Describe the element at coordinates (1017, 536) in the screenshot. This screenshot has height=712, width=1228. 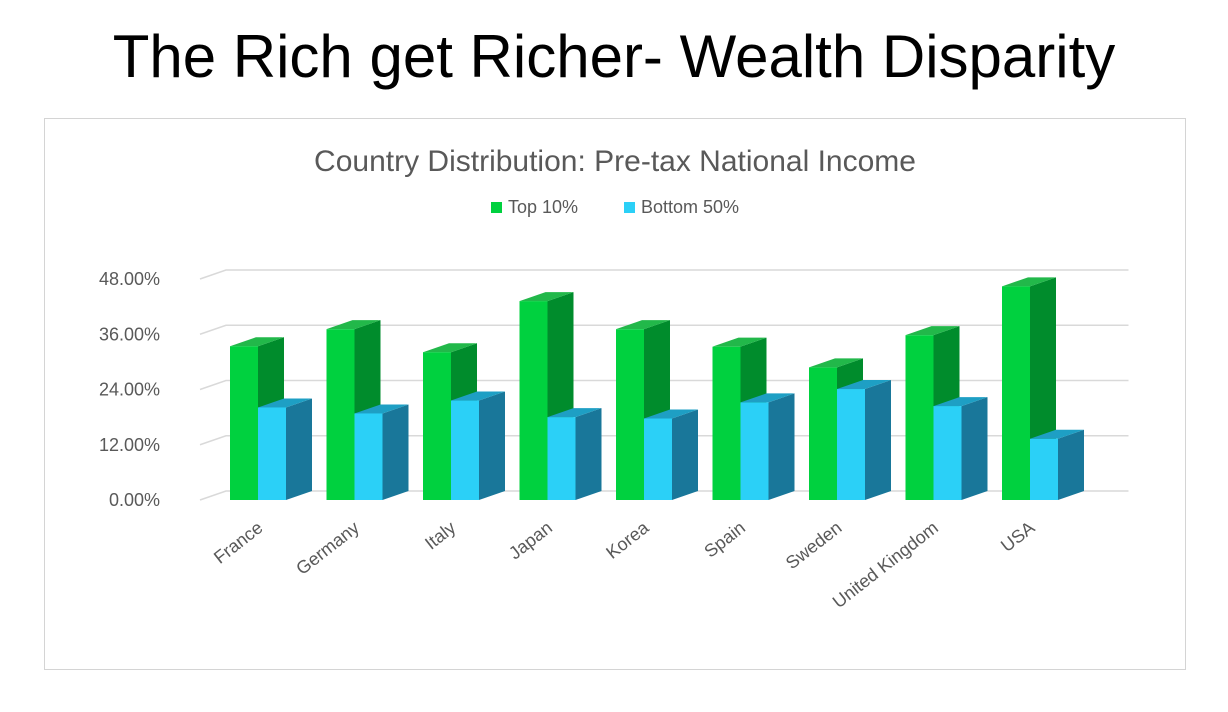
I see `x-tick-label: USA` at that location.